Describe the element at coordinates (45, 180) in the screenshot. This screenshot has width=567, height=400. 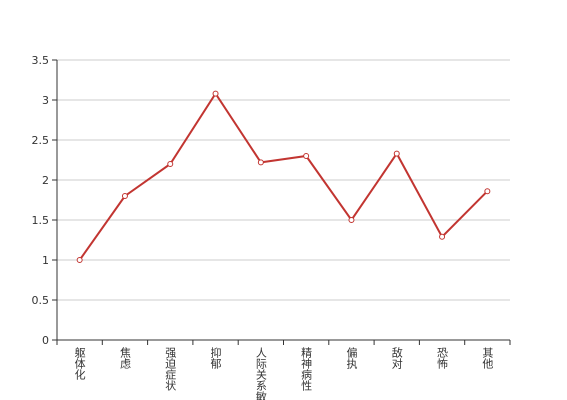
I see `y-tick-label: 2` at that location.